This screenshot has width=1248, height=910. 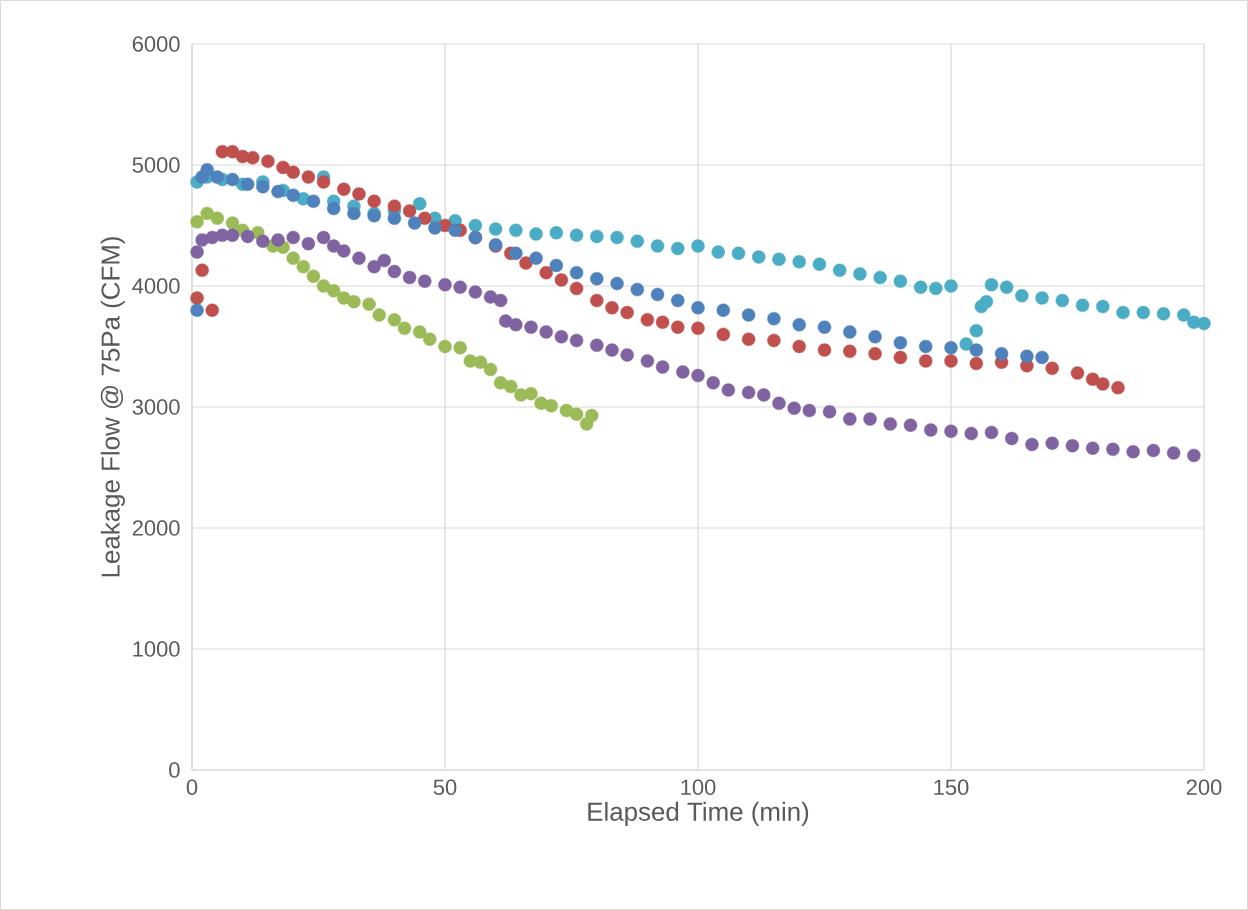 I want to click on y-tick-label: 1000, so click(x=156, y=649).